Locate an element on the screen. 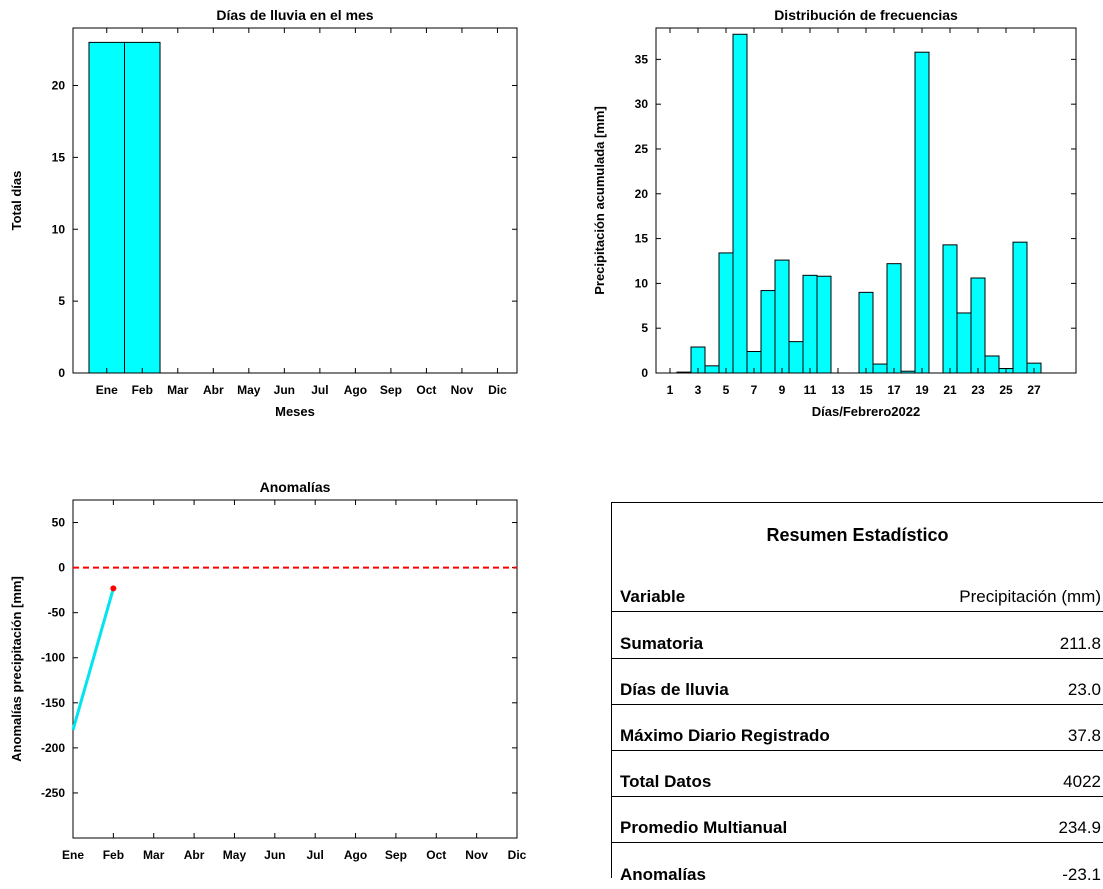  y-tick-label: -50 is located at coordinates (57, 613).